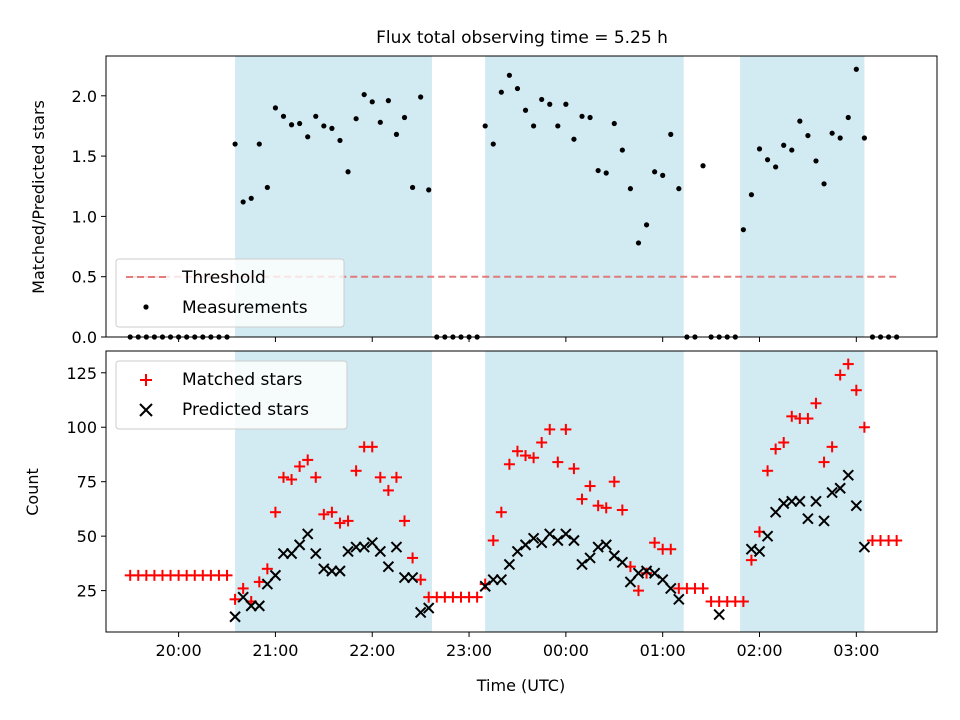  I want to click on y-tick-label: 125, so click(81, 373).